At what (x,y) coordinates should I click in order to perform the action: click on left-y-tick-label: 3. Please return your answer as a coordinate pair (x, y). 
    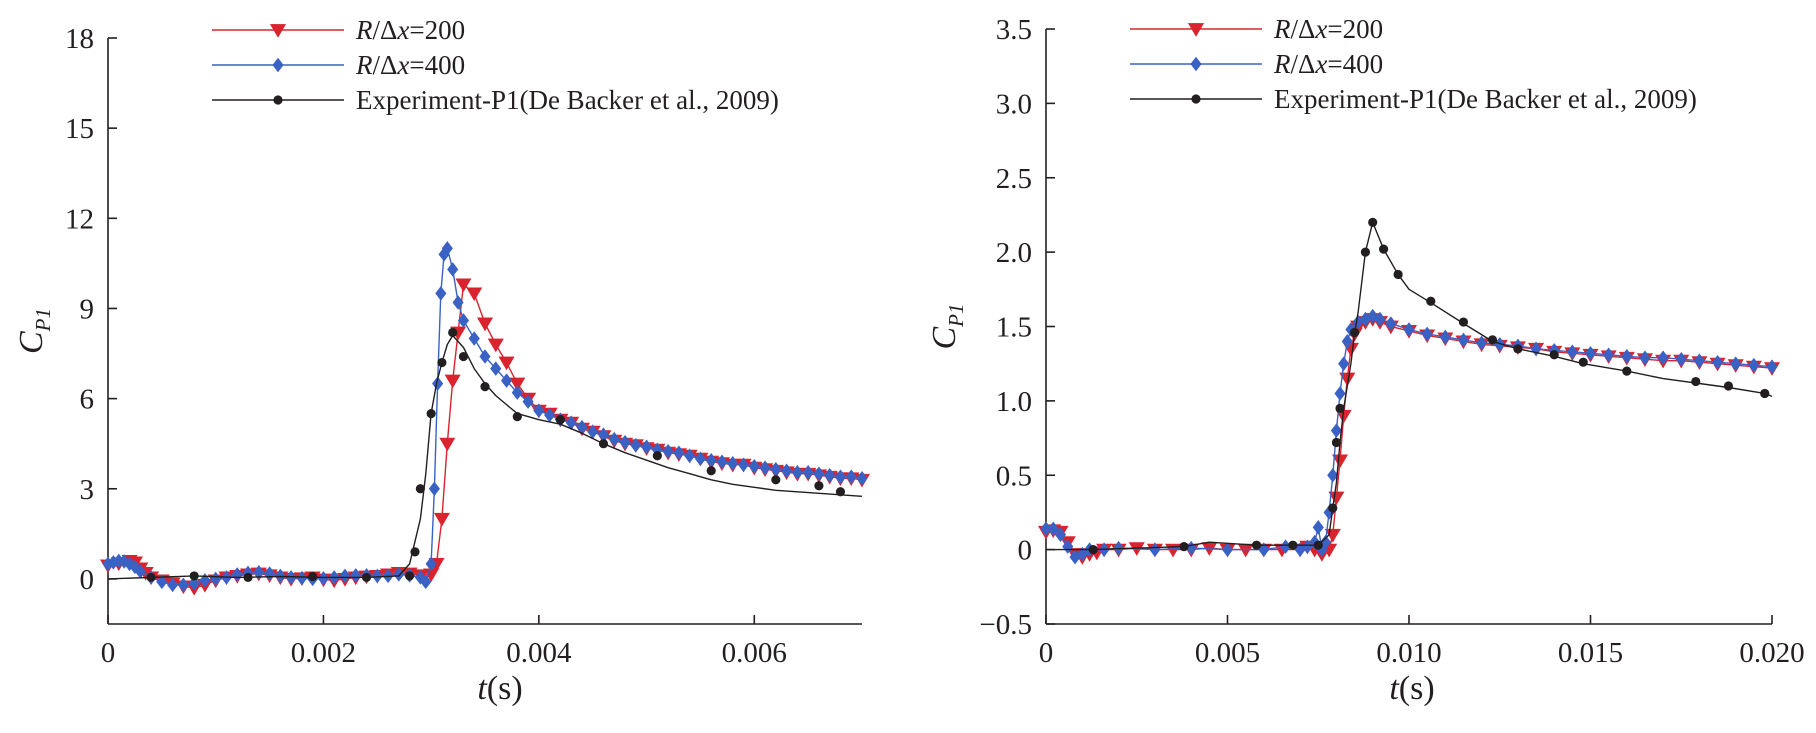
    Looking at the image, I should click on (87, 490).